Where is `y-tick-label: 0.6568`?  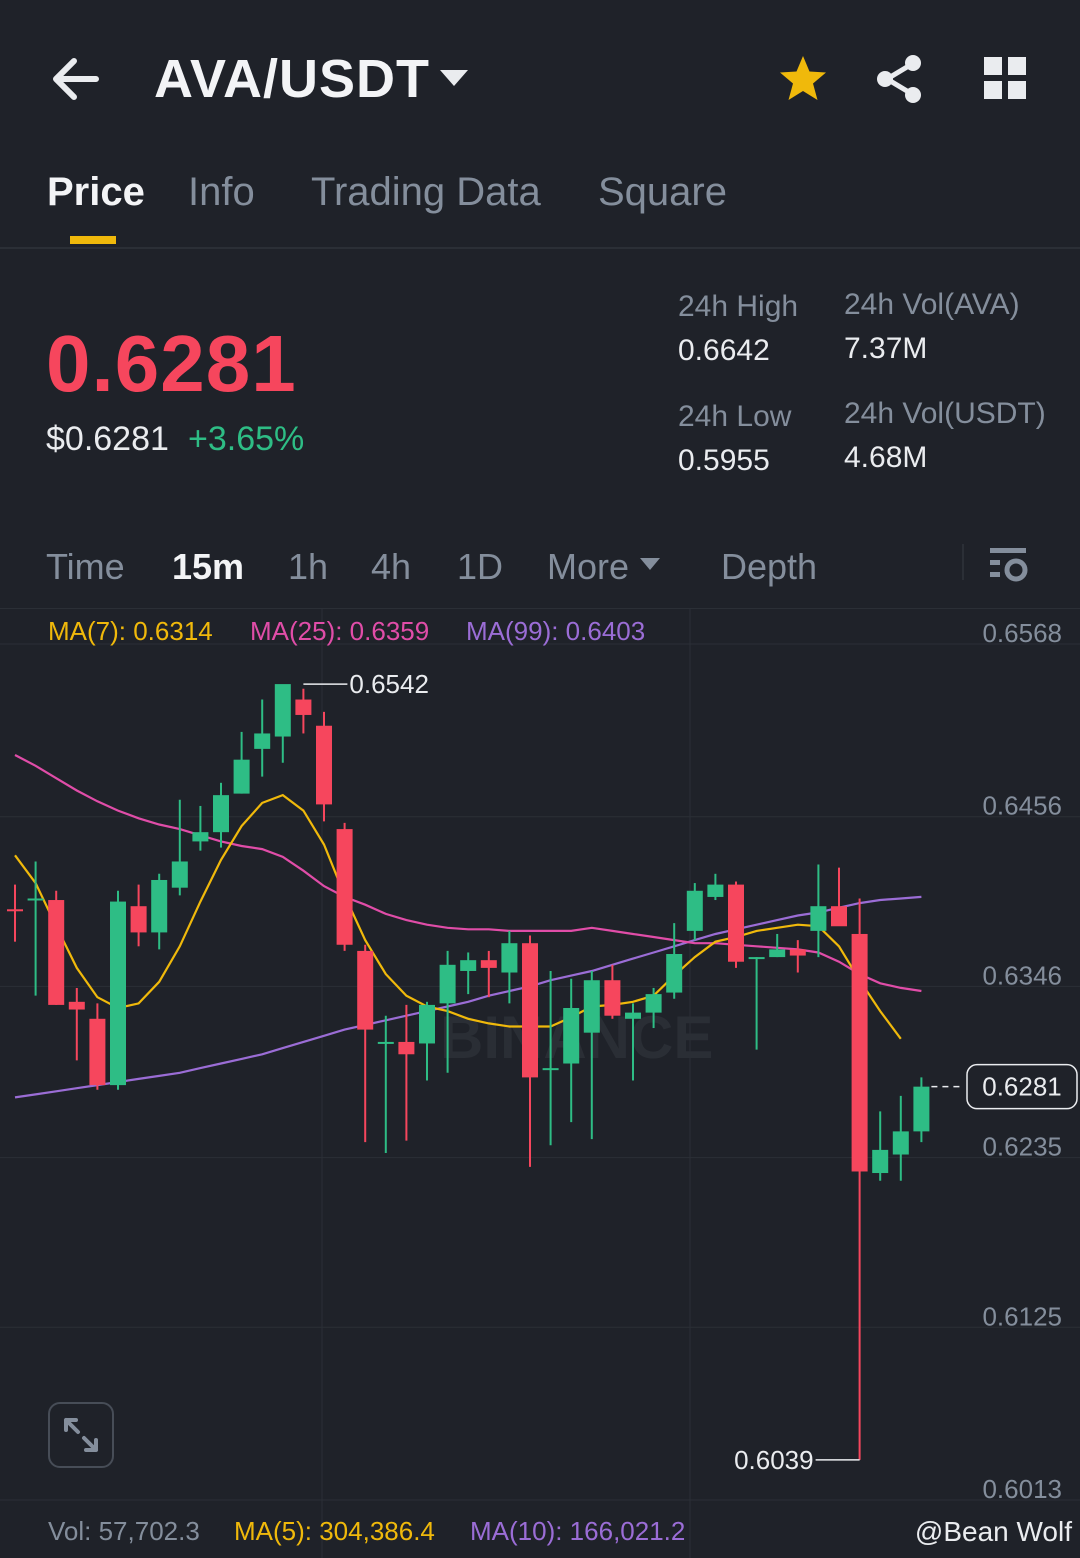
y-tick-label: 0.6568 is located at coordinates (1022, 633).